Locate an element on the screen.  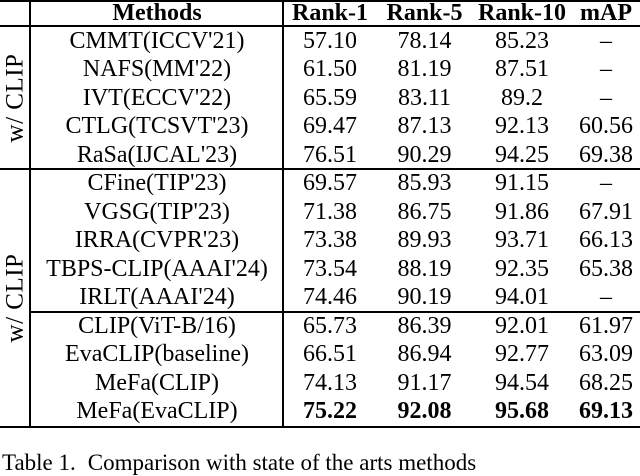
rank5-cell: 78.14 is located at coordinates (424, 40).